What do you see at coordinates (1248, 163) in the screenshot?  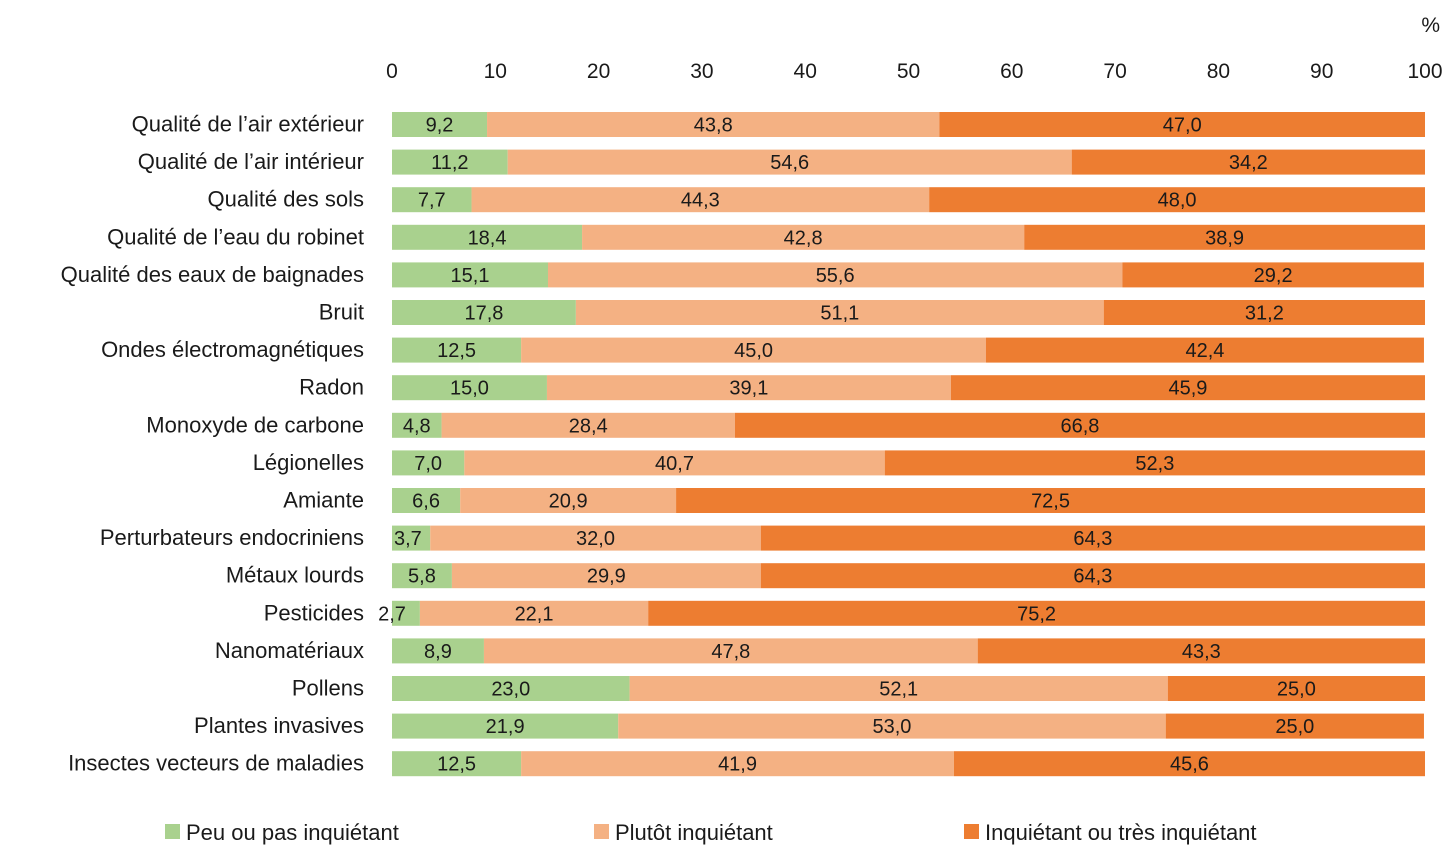 I see `data-label: 34,2` at bounding box center [1248, 163].